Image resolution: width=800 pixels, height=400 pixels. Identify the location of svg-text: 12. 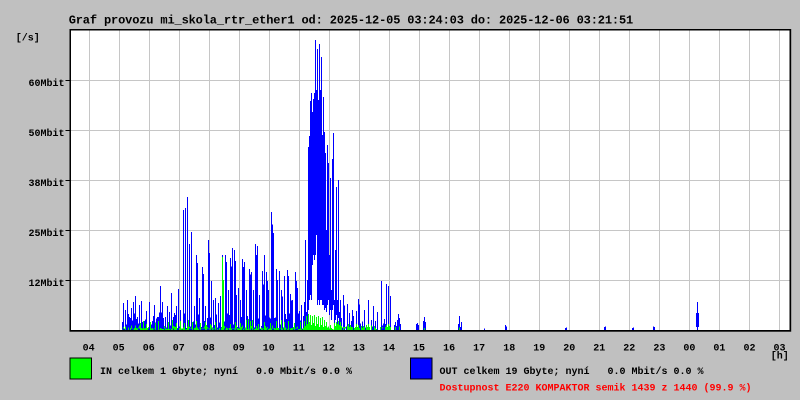
(329, 348).